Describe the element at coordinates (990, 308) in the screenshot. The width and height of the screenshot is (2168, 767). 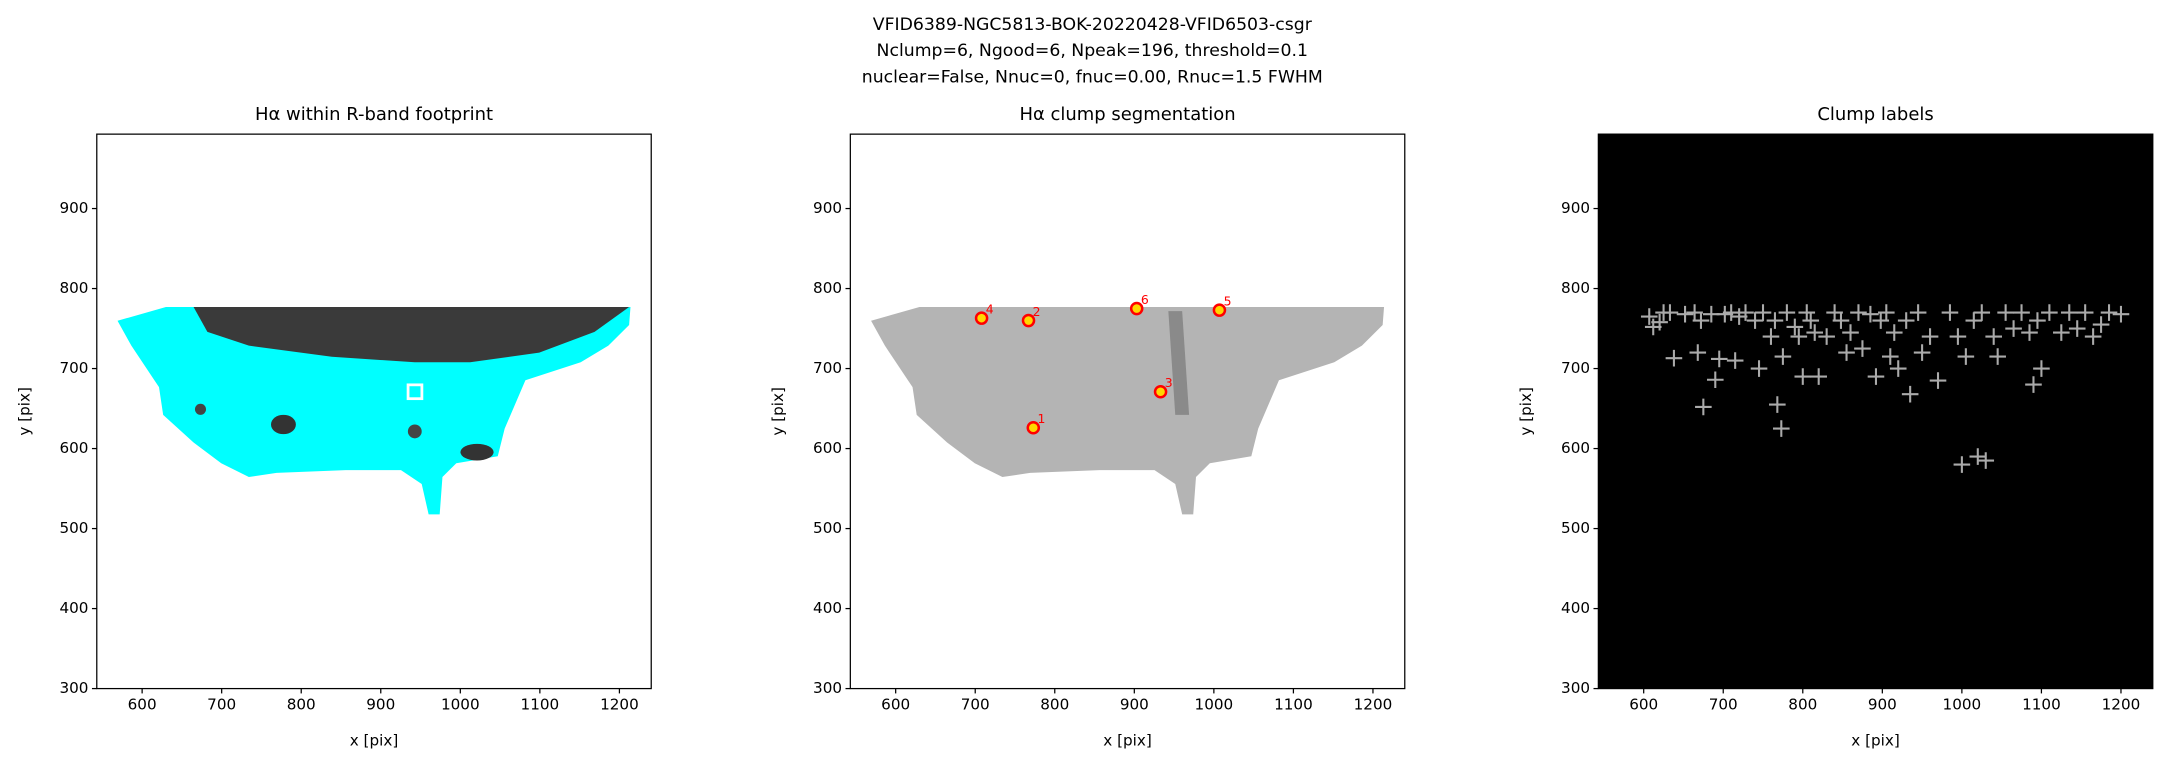
I see `clump-label: 4` at that location.